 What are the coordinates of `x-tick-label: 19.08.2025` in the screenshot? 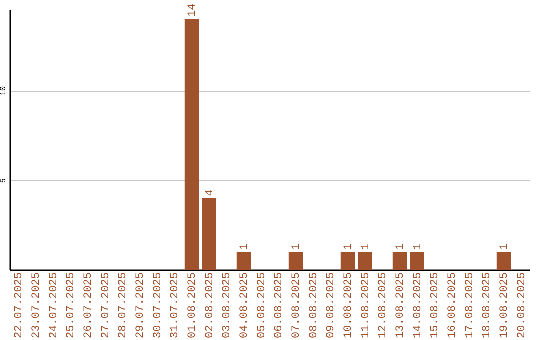 It's located at (505, 305).